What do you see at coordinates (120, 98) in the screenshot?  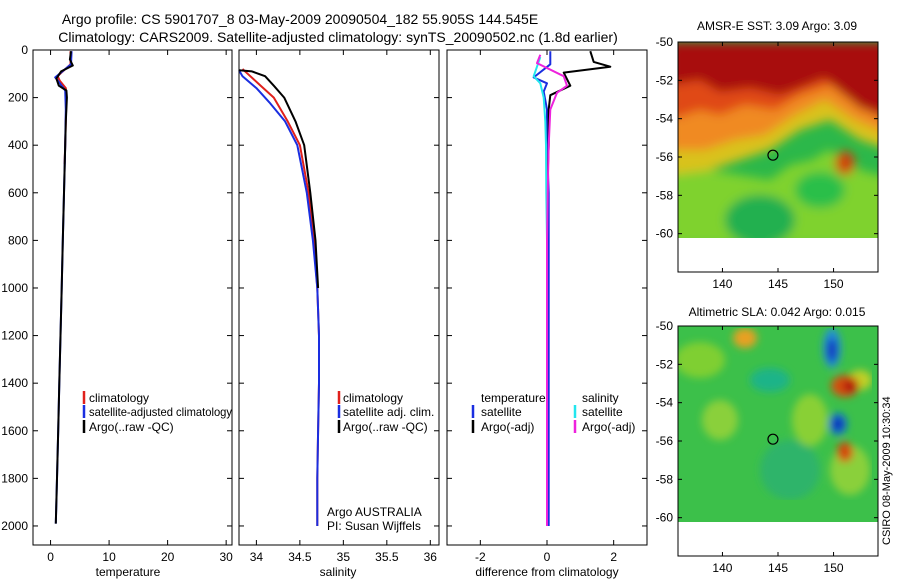 I see `y-tick: 200` at bounding box center [120, 98].